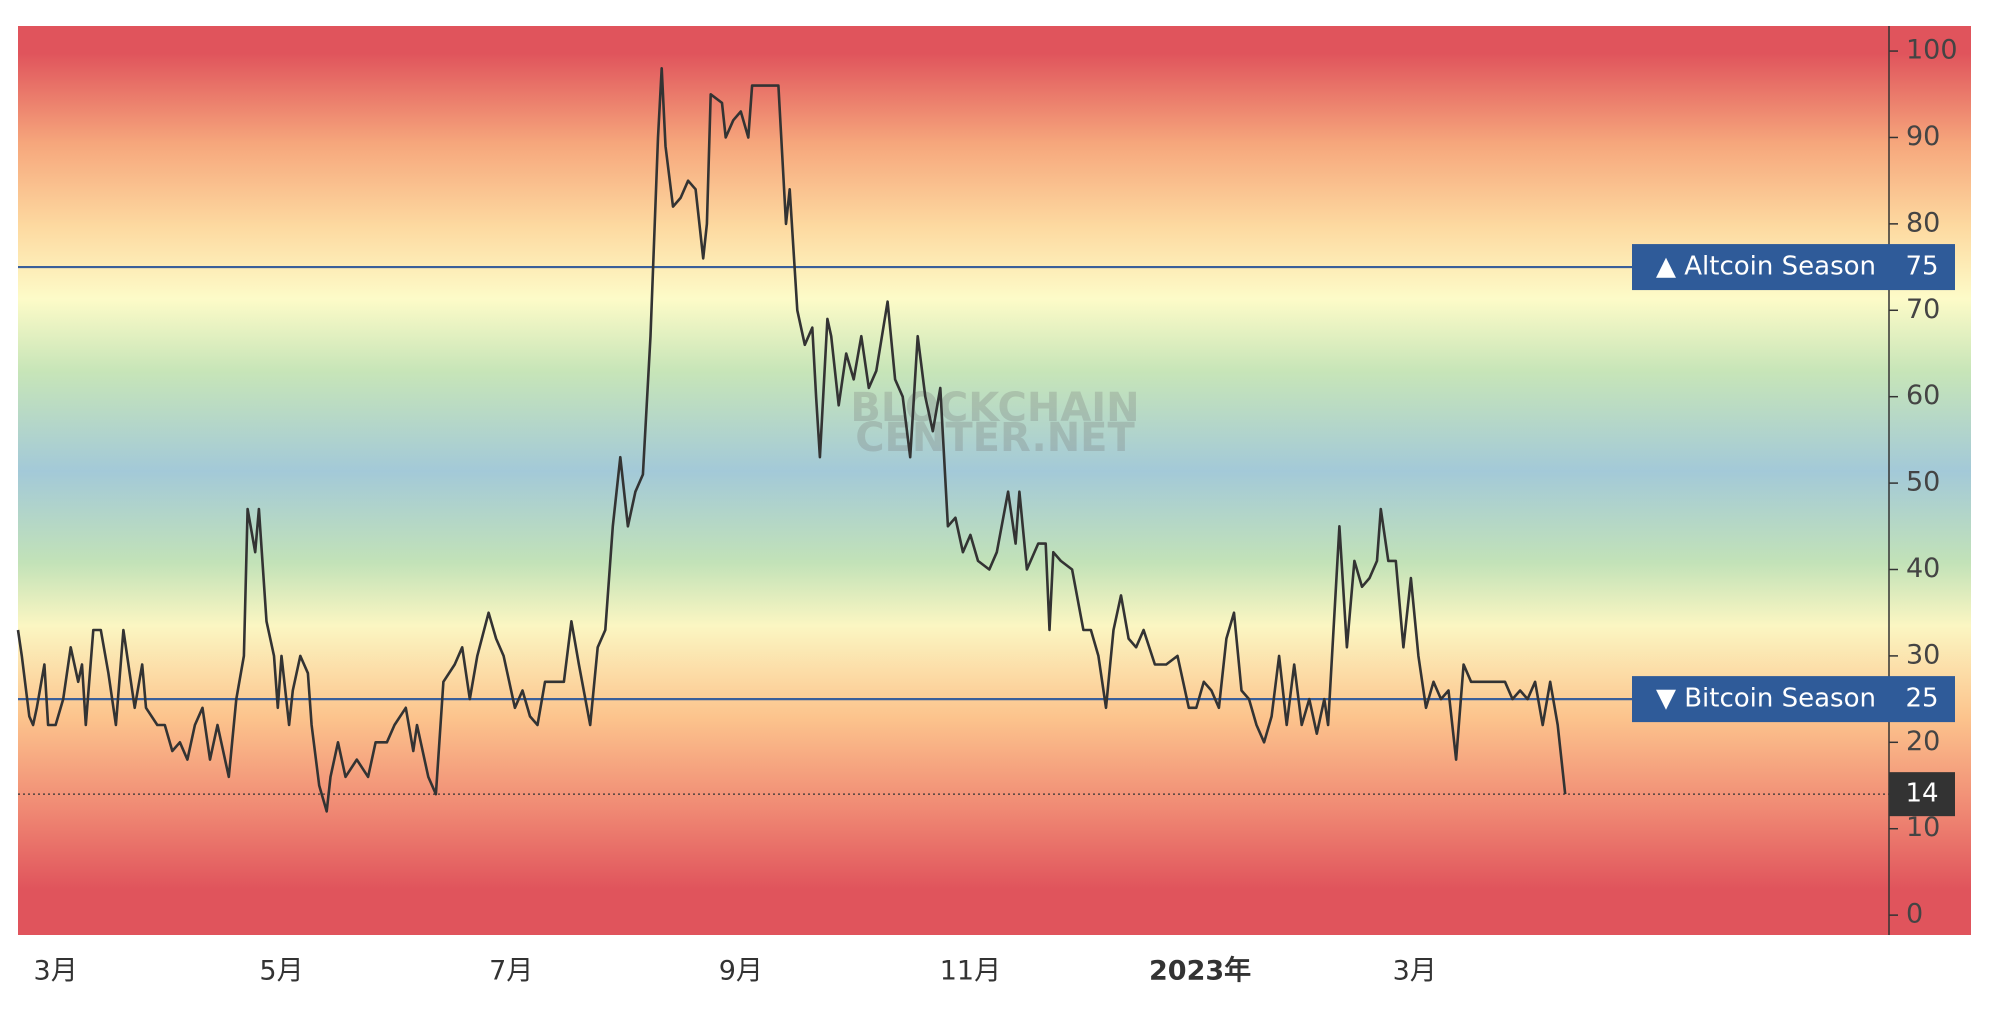 This screenshot has height=1019, width=2000. What do you see at coordinates (1923, 568) in the screenshot?
I see `y-tick-label: 40` at bounding box center [1923, 568].